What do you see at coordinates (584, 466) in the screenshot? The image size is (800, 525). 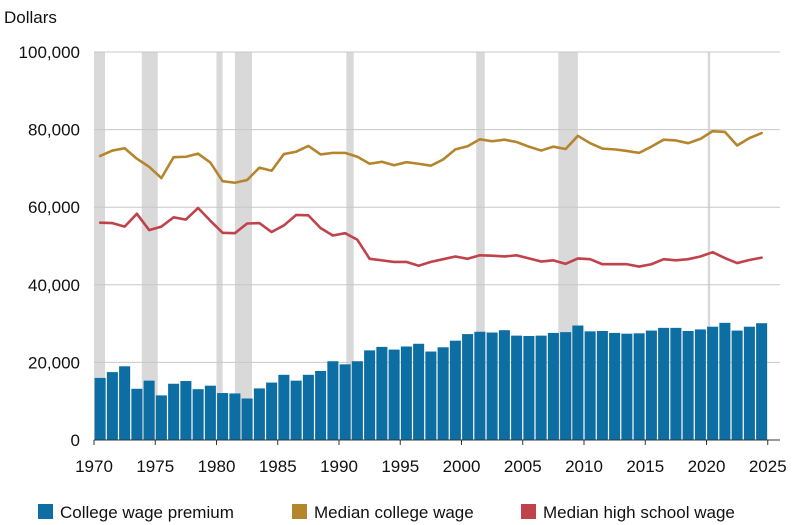 I see `x-tick-label: 2010` at bounding box center [584, 466].